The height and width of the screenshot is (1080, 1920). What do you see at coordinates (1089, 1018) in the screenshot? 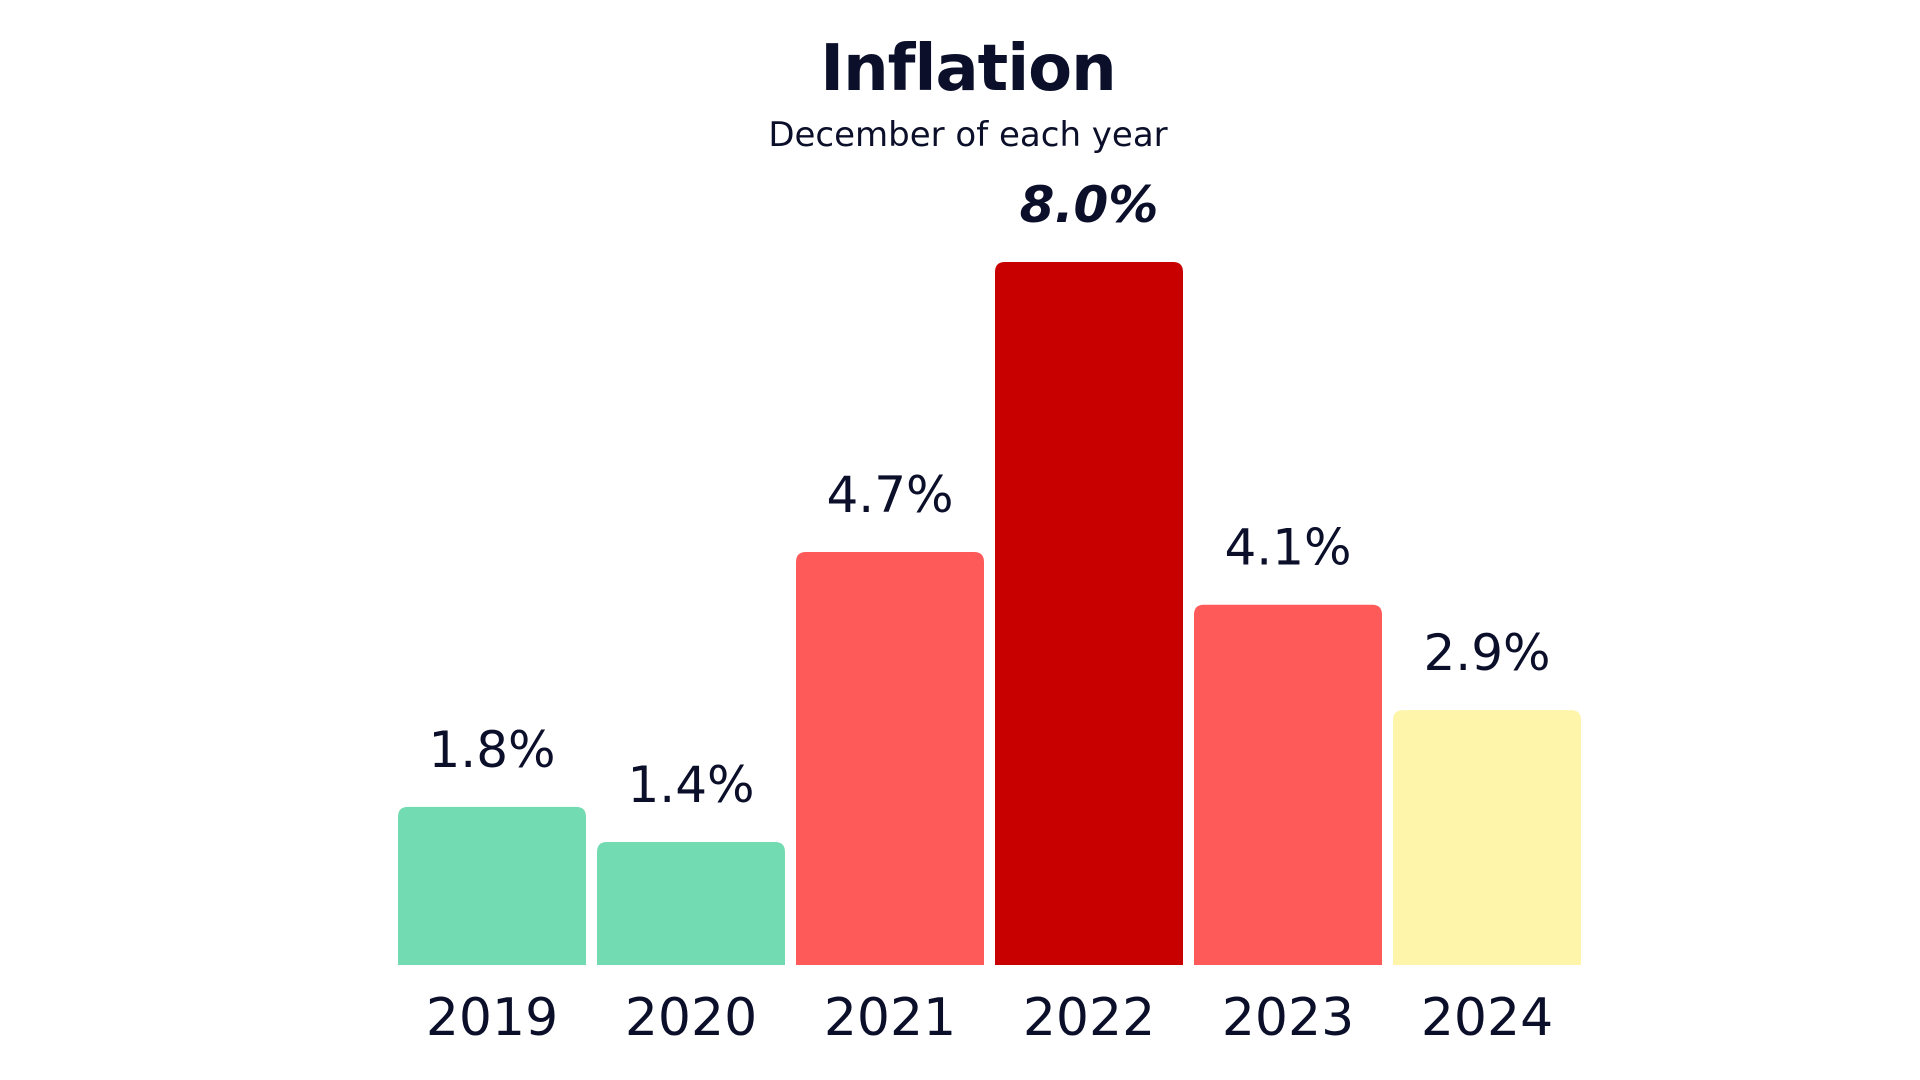
I see `x-tick-label-2022: 2022` at bounding box center [1089, 1018].